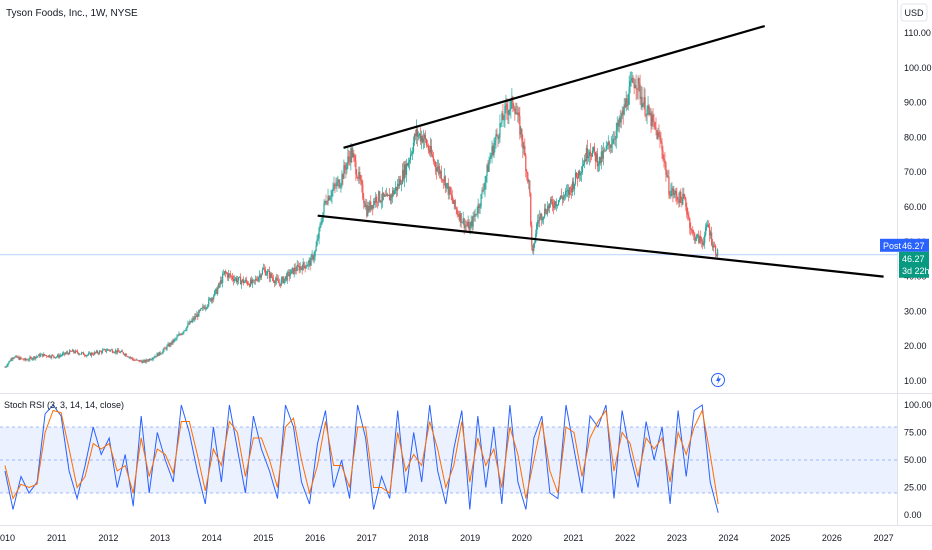  Describe the element at coordinates (915, 207) in the screenshot. I see `price-tick-label: 60.00` at that location.